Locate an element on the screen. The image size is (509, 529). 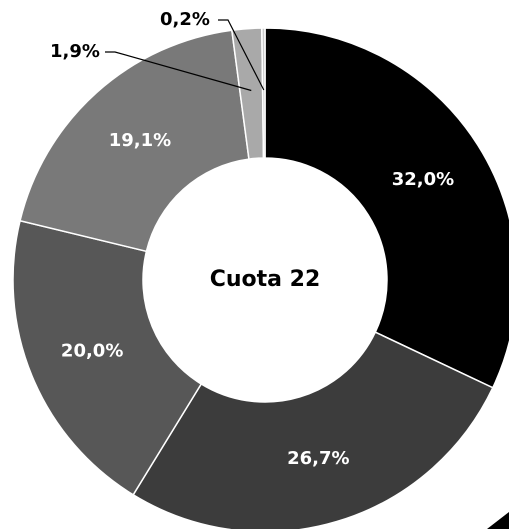
value-label: 0,2% is located at coordinates (185, 19).